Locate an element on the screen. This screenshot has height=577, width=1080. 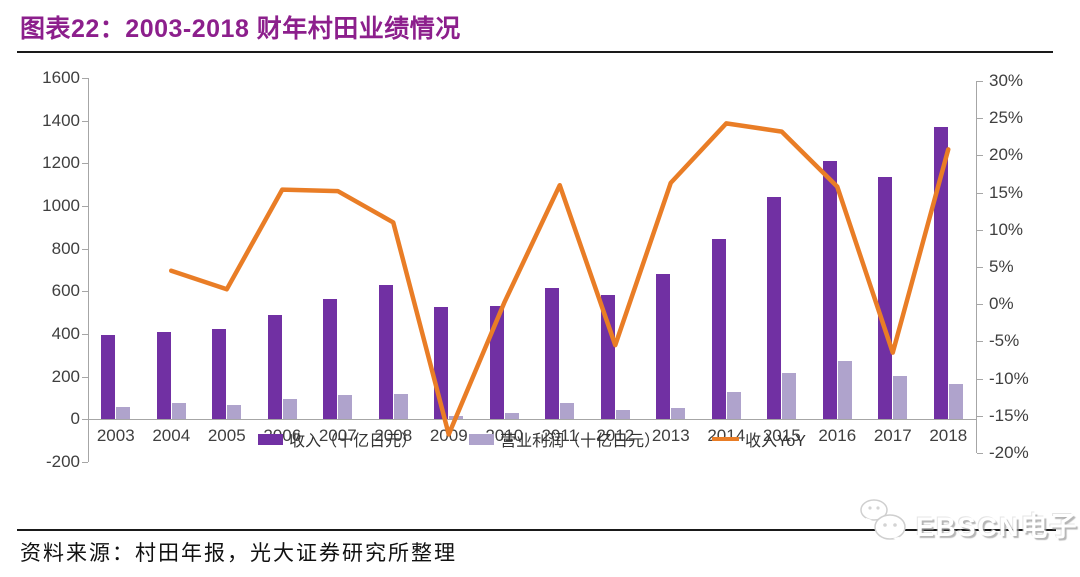
wechat-chat-bubbles-icon is located at coordinates (884, 525).